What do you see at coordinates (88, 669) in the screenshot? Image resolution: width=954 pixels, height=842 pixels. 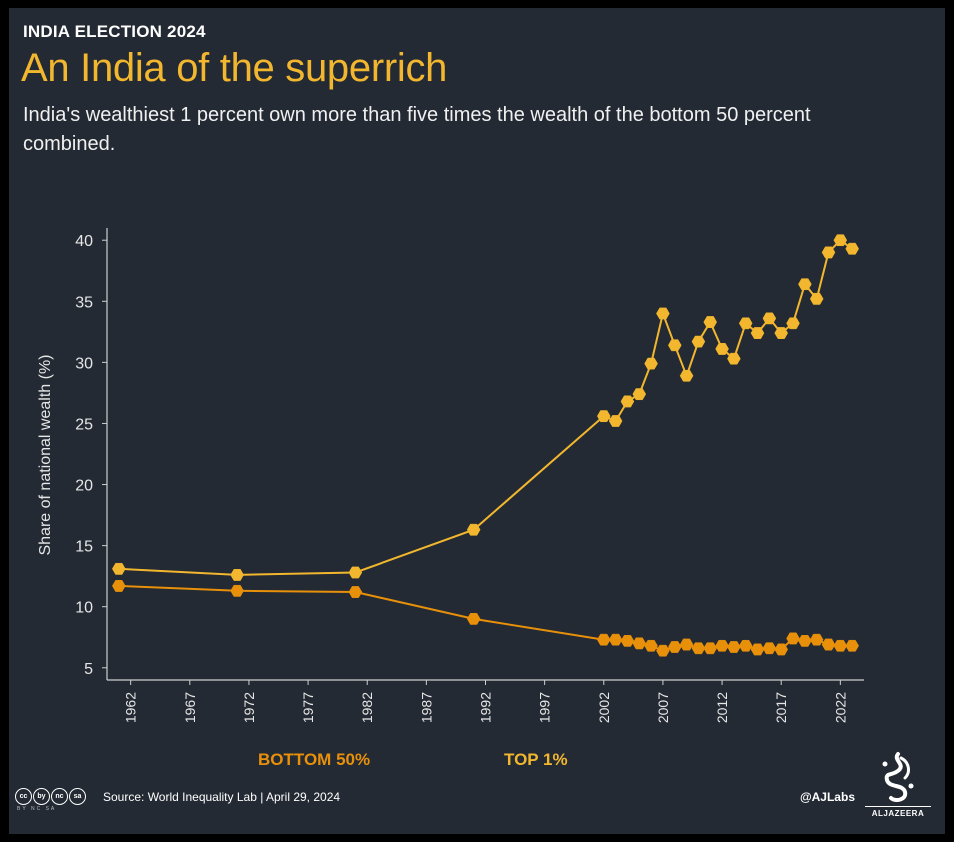 I see `y-tick-label: 5` at bounding box center [88, 669].